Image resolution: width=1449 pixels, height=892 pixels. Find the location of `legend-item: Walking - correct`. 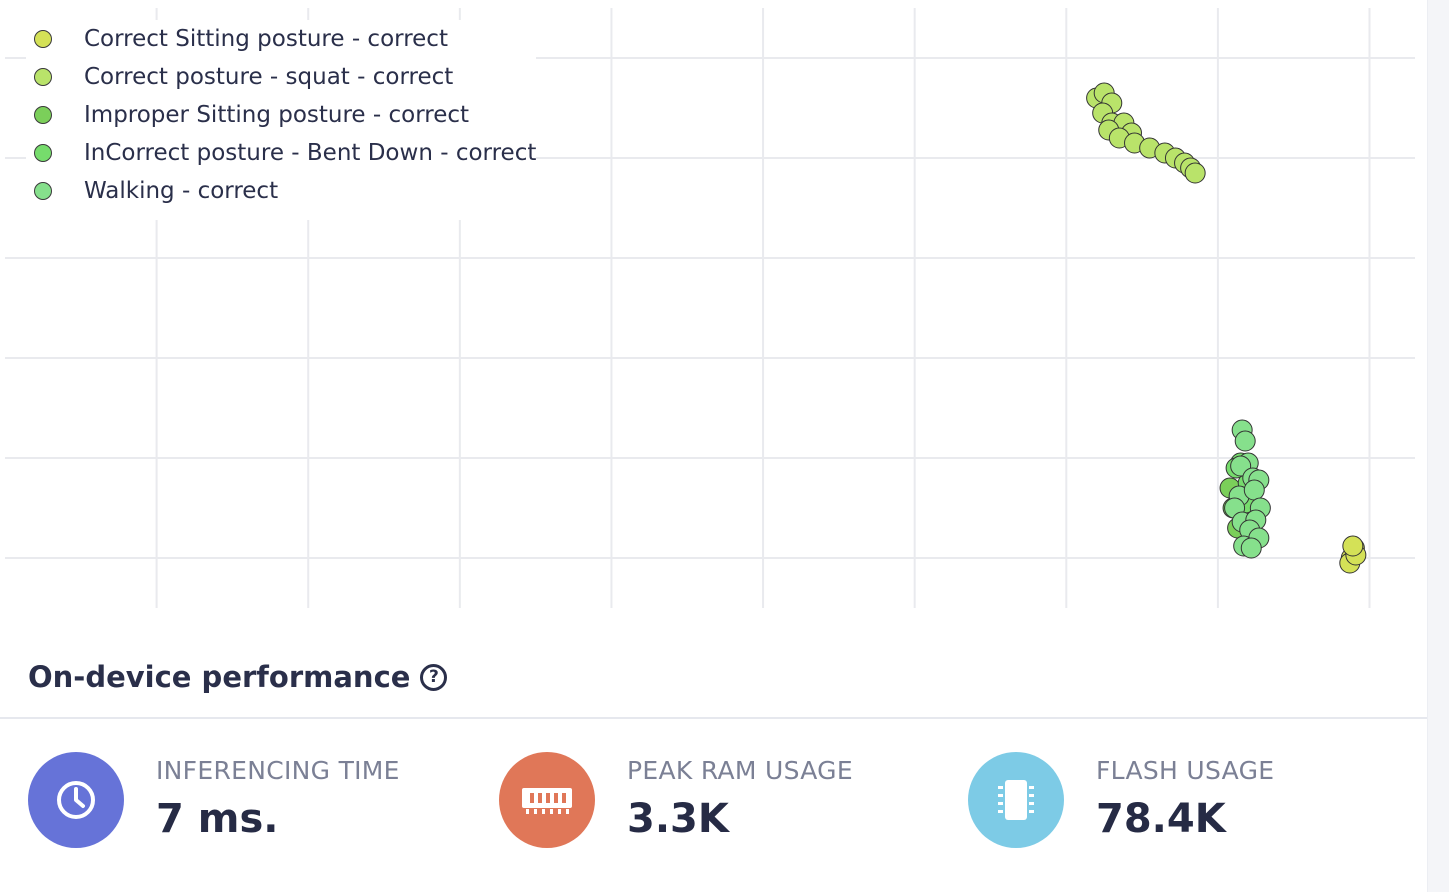

legend-item: Walking - correct is located at coordinates (156, 191).